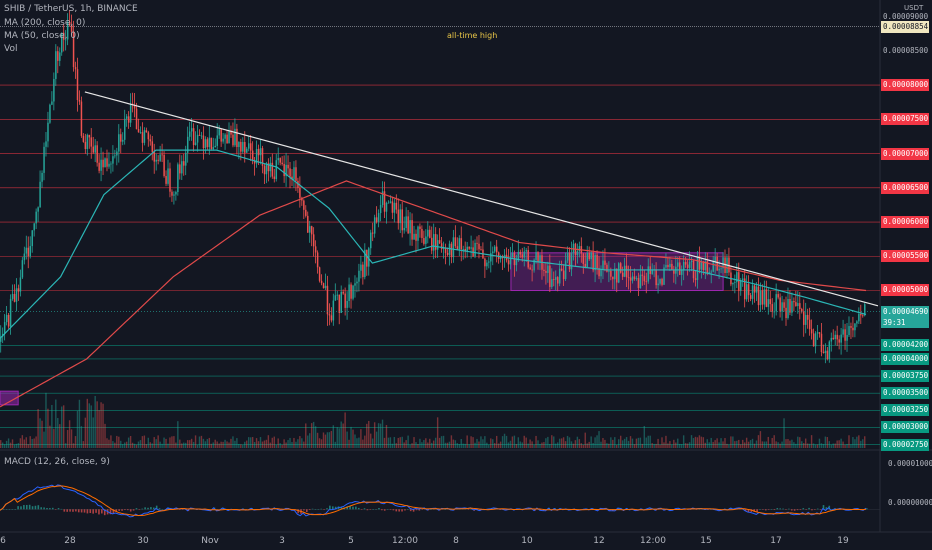 Image resolution: width=932 pixels, height=550 pixels. Describe the element at coordinates (45, 23) in the screenshot. I see `ma200-legend: MA (200, close, 0)` at that location.